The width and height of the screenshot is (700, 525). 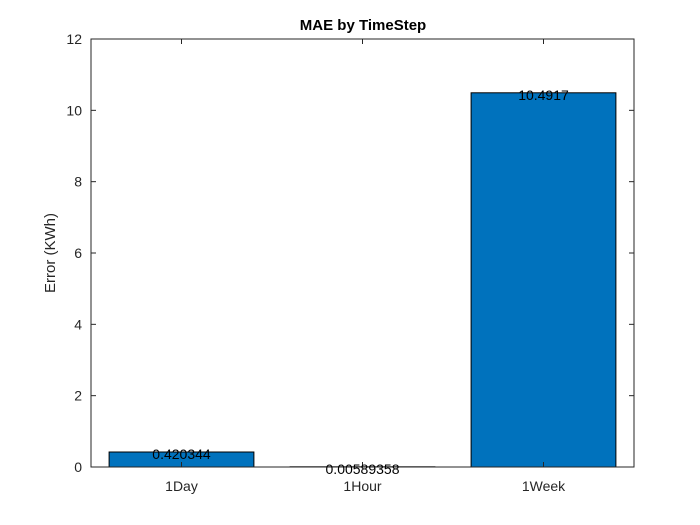 What do you see at coordinates (78, 396) in the screenshot?
I see `y-tick-label: 2` at bounding box center [78, 396].